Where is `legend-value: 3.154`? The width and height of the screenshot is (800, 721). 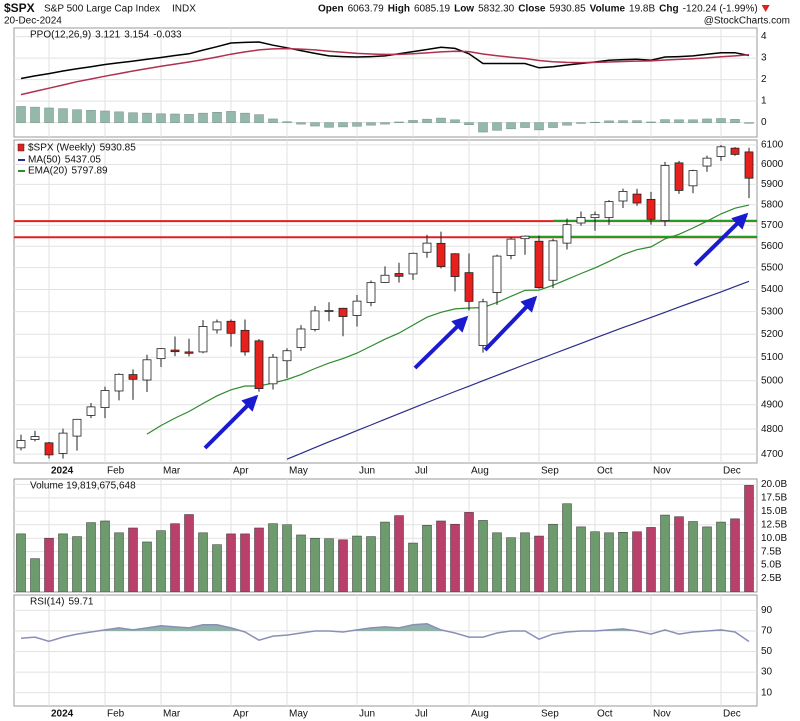
legend-value: 3.154 is located at coordinates (136, 35).